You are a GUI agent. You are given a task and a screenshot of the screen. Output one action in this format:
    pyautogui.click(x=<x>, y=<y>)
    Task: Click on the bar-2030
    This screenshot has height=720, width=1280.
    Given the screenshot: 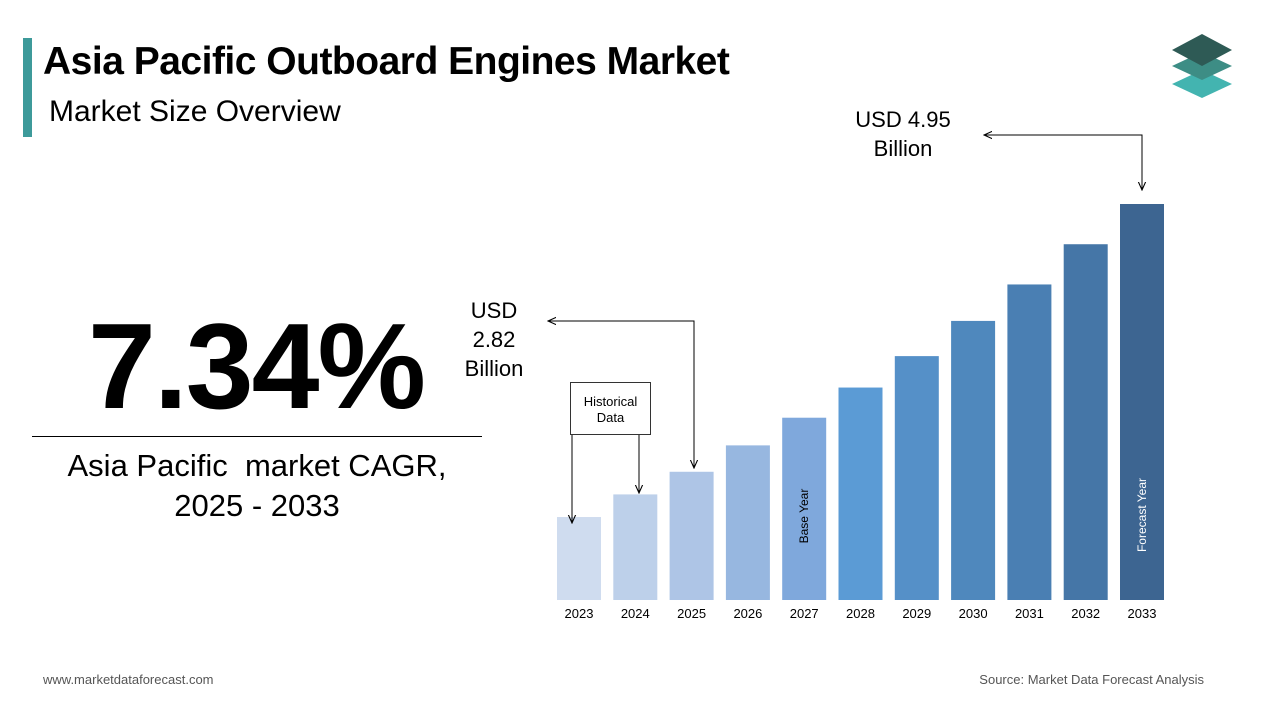 What is the action you would take?
    pyautogui.click(x=973, y=460)
    